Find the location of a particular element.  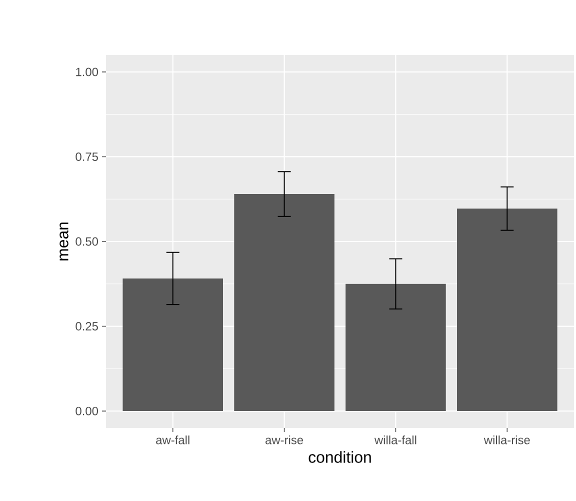

y-tick-label: 1.00 is located at coordinates (87, 72).